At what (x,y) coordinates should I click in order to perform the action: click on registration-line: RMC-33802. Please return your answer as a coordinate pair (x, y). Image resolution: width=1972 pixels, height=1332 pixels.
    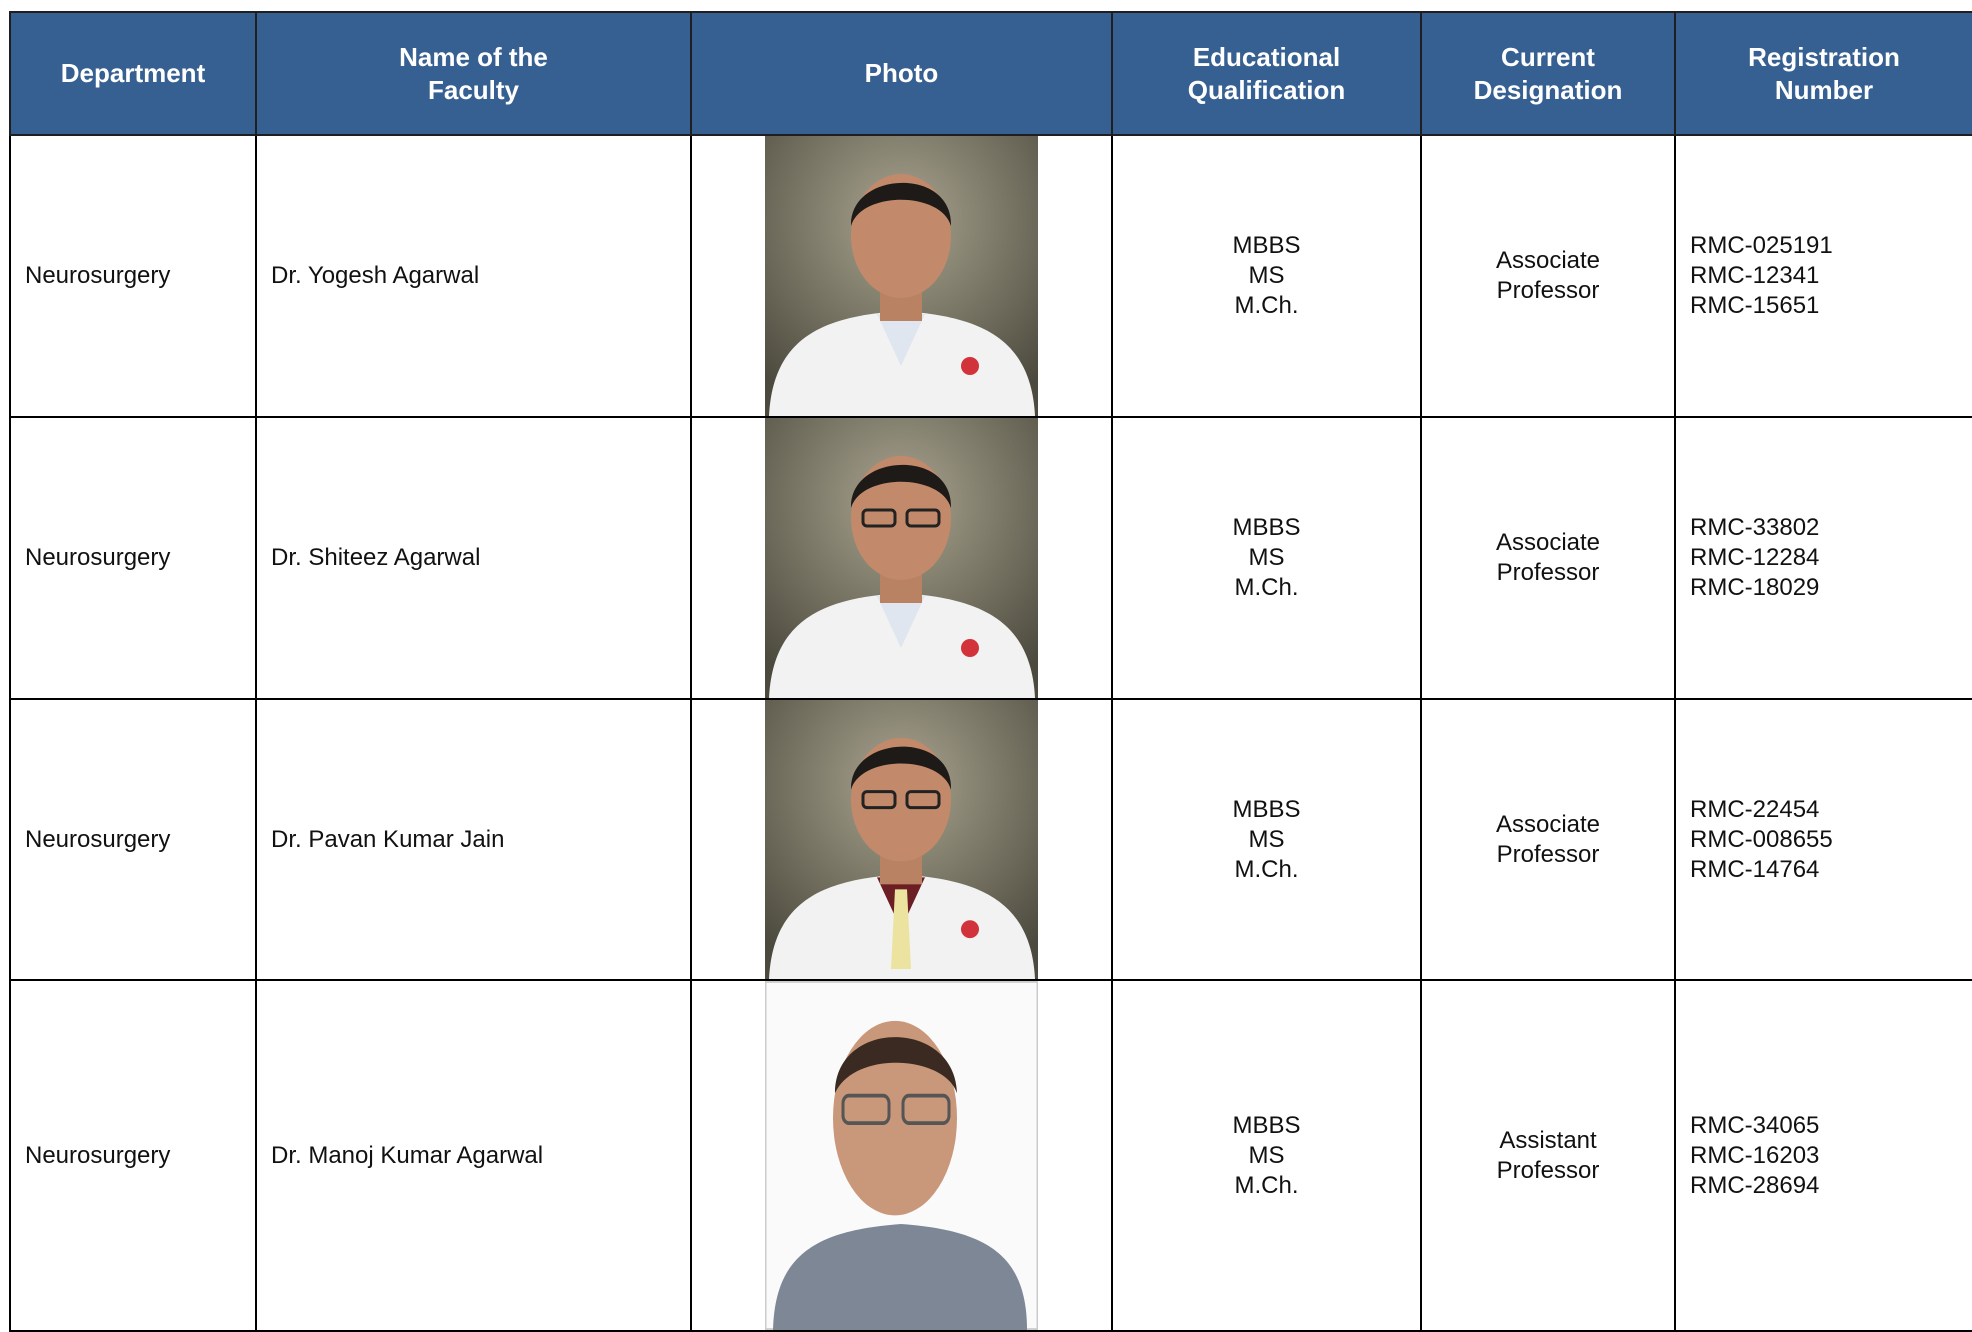
    Looking at the image, I should click on (1755, 527).